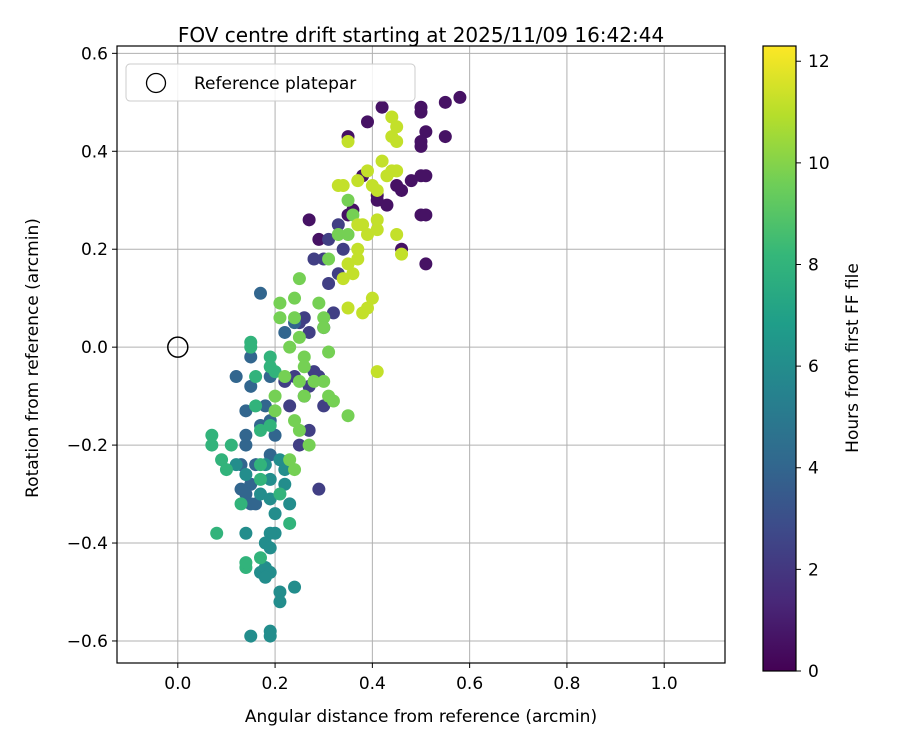  What do you see at coordinates (156, 83) in the screenshot?
I see `legend-marker` at bounding box center [156, 83].